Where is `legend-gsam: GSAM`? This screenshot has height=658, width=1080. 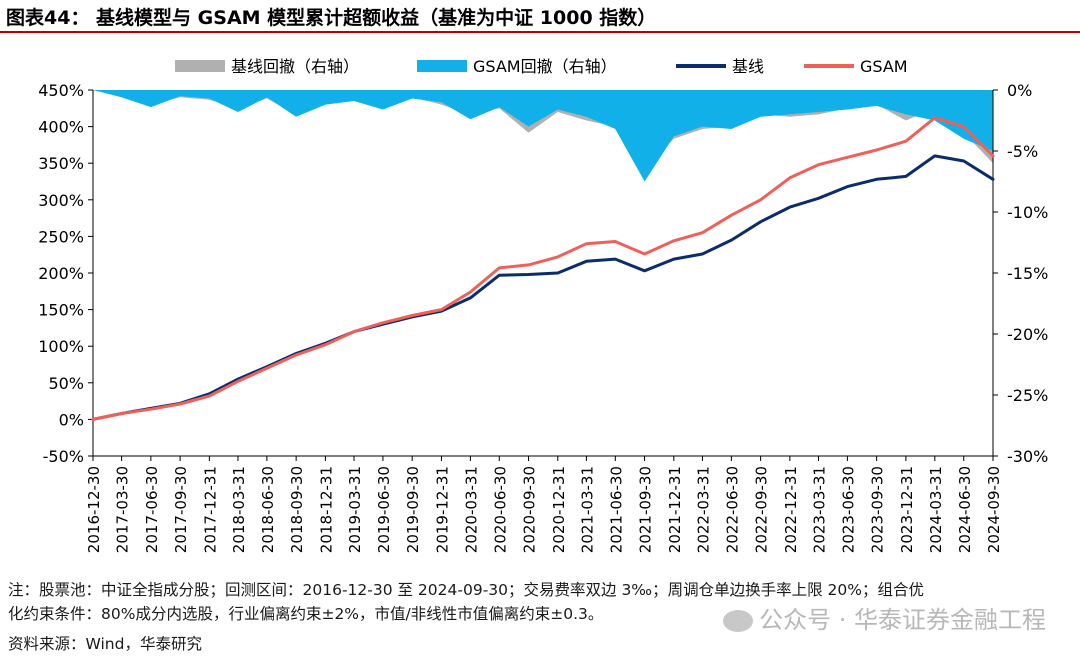
legend-gsam: GSAM is located at coordinates (856, 66).